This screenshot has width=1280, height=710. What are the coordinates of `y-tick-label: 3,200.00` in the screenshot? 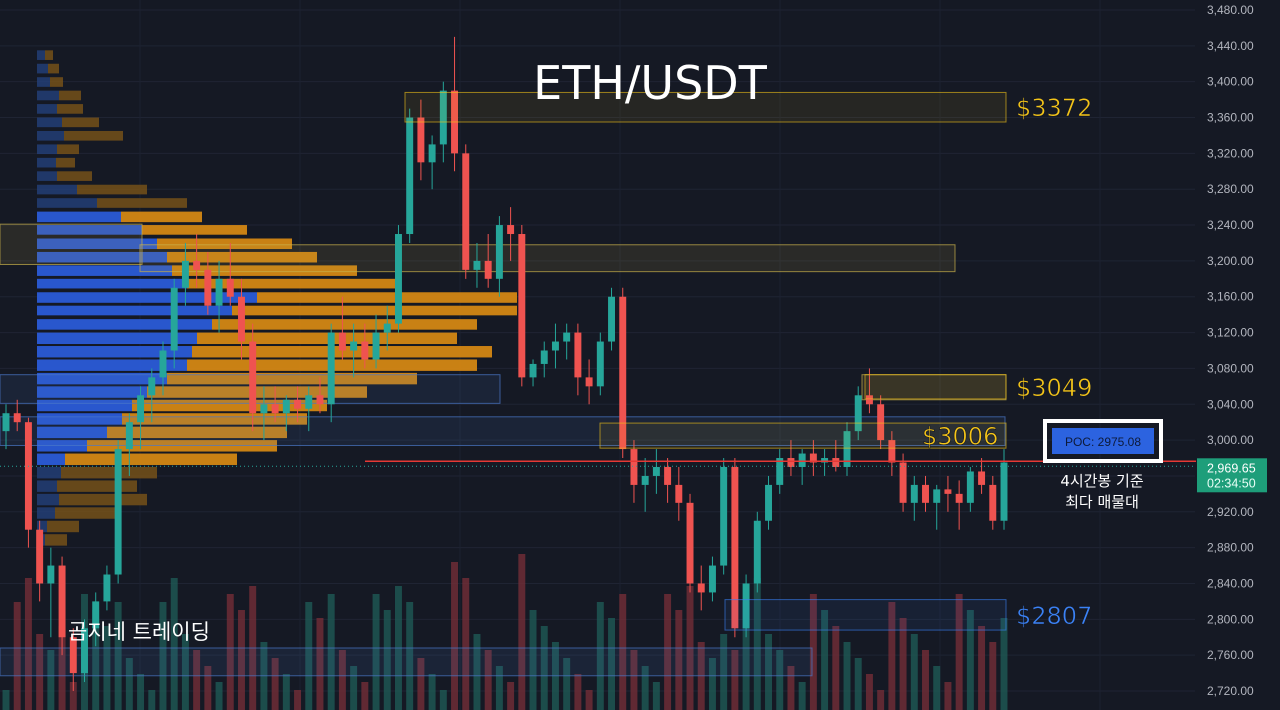 It's located at (1230, 261).